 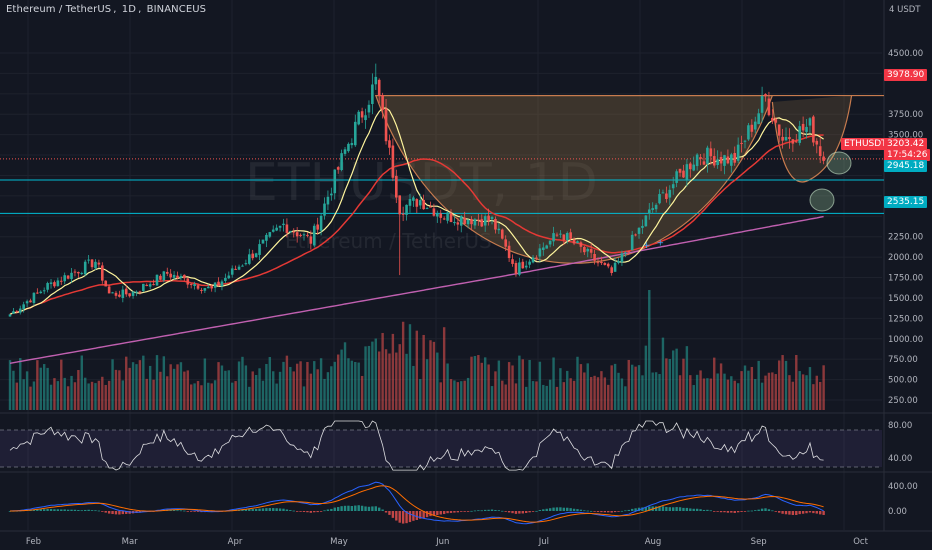 I want to click on rsi-band, so click(x=441, y=448).